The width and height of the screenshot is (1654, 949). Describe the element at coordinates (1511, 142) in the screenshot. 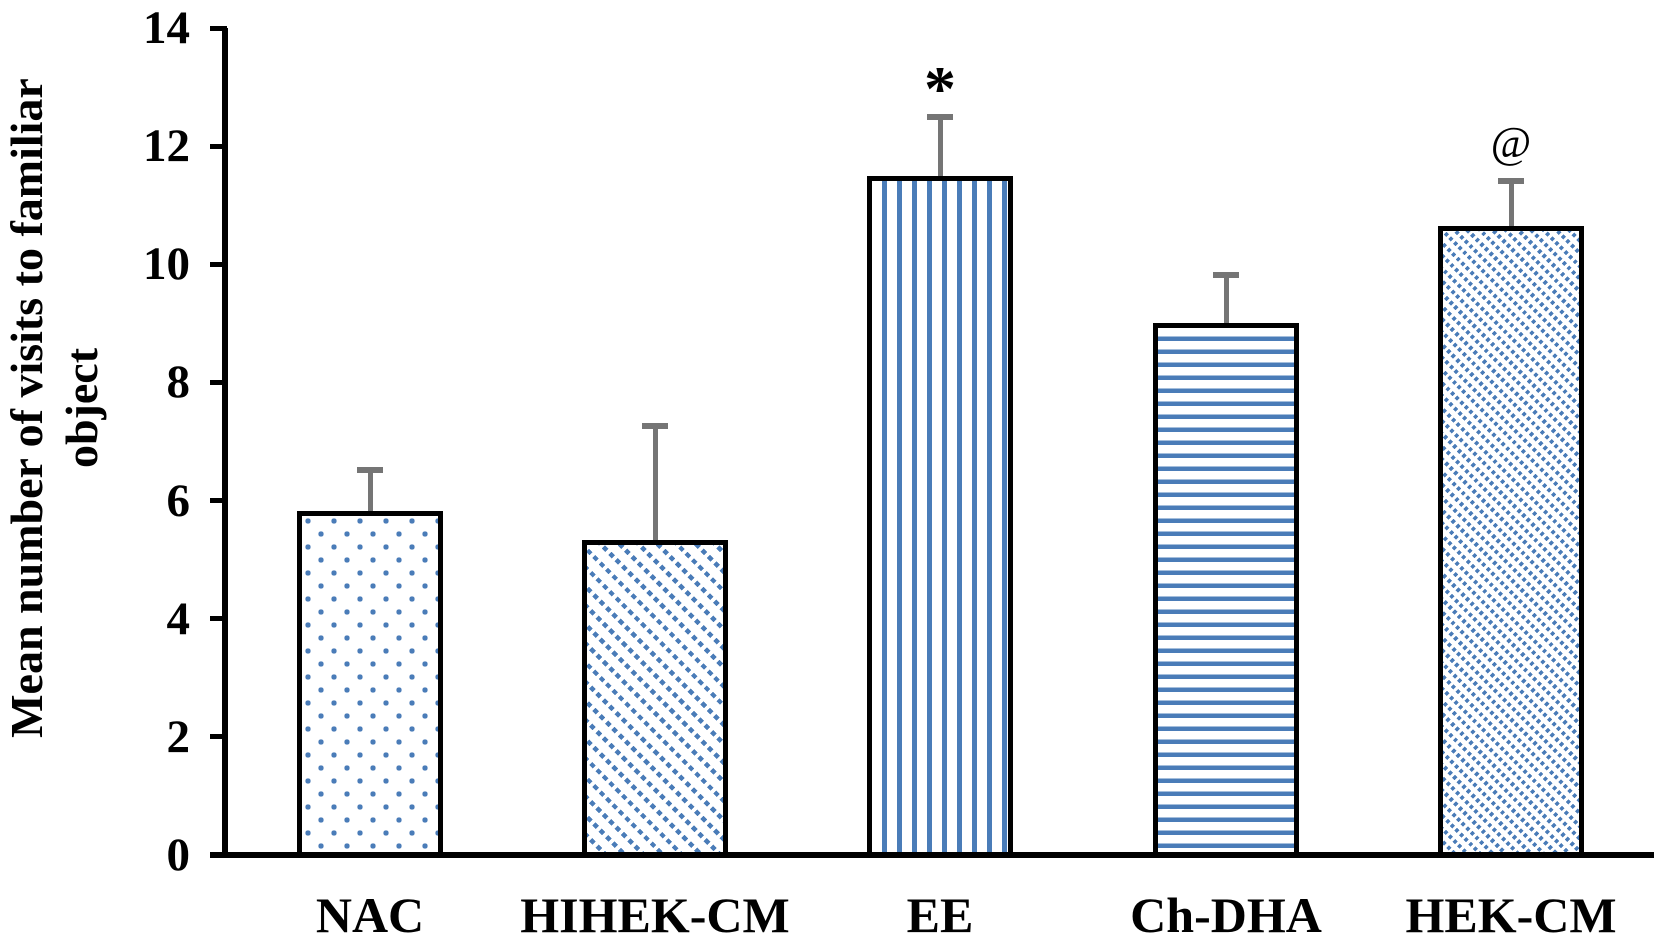

I see `significance-marker: @` at that location.